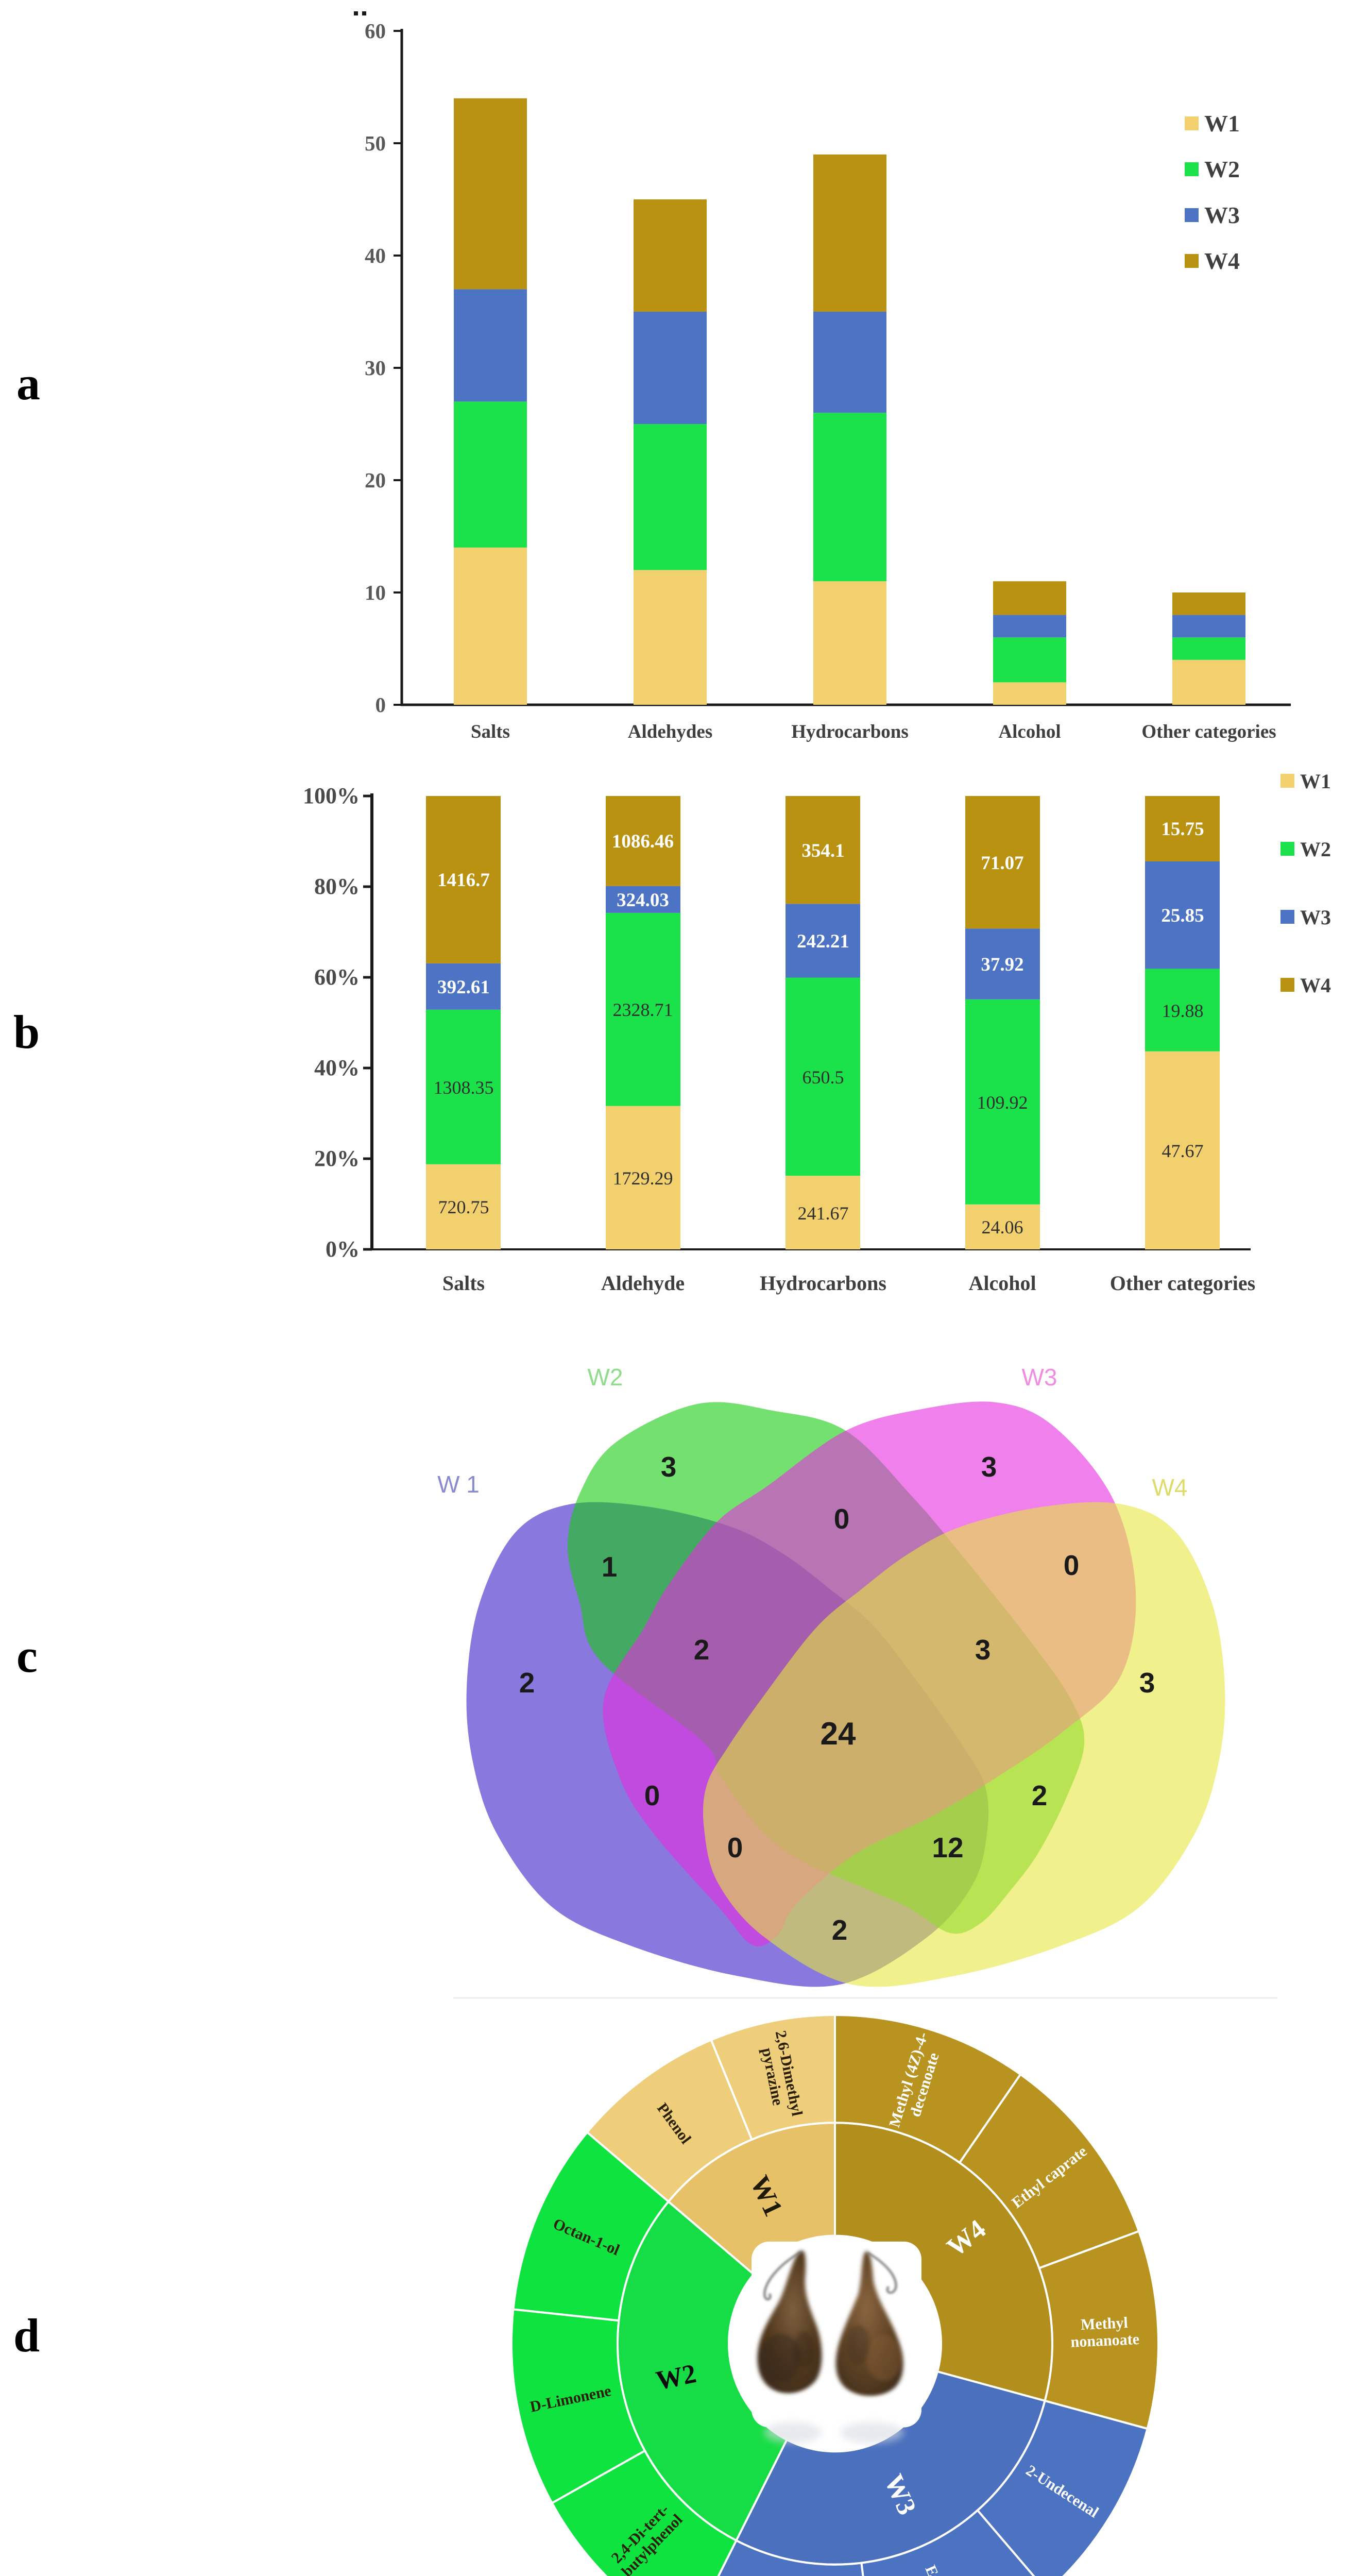 This screenshot has width=1349, height=2576. What do you see at coordinates (643, 900) in the screenshot?
I see `svg-text: 324.03` at bounding box center [643, 900].